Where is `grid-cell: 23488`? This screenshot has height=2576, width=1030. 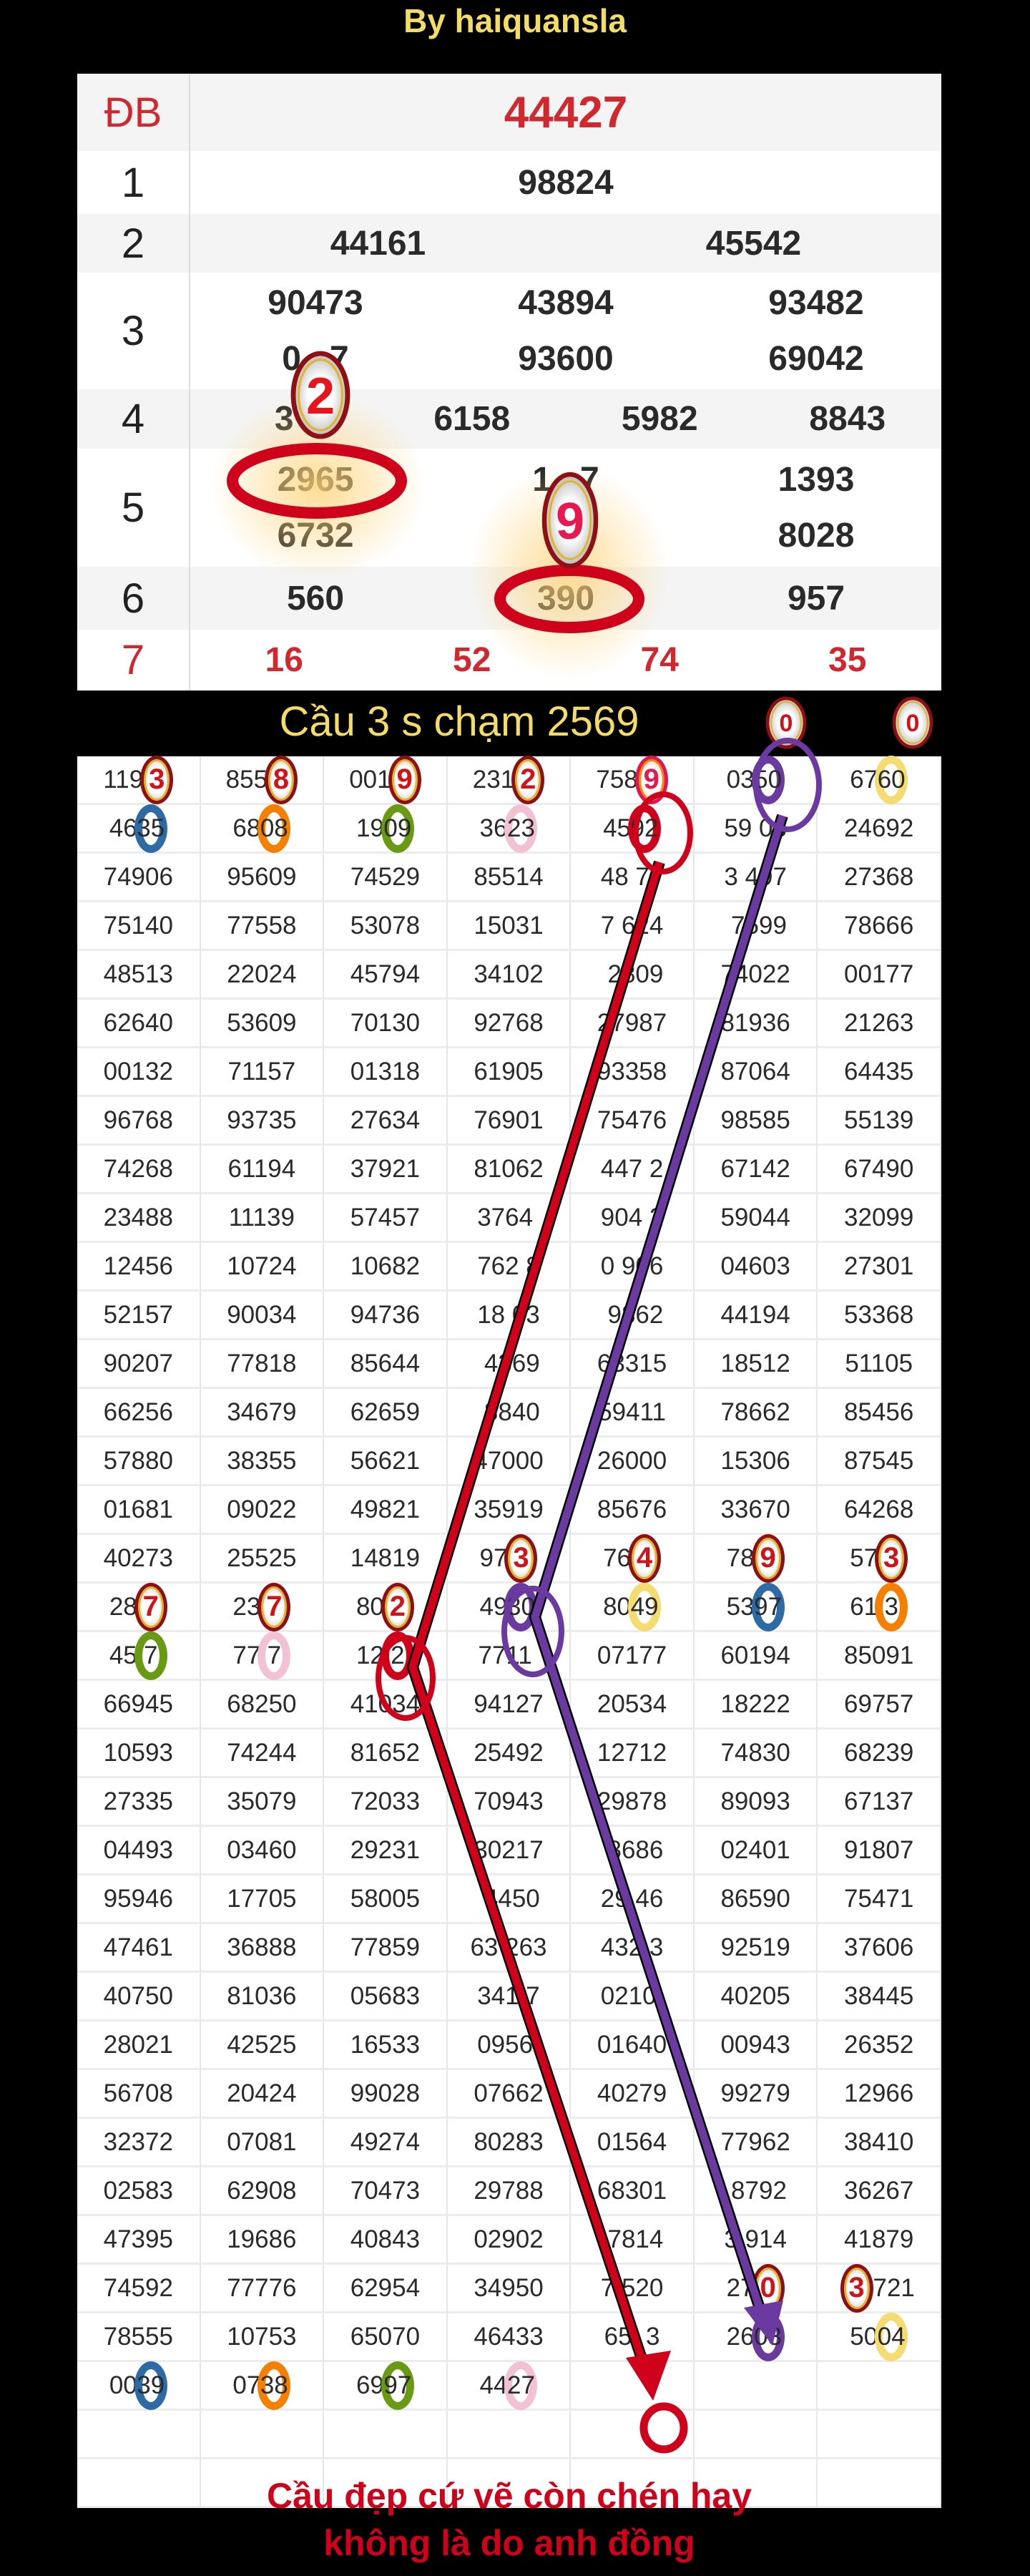
grid-cell: 23488 is located at coordinates (139, 1218).